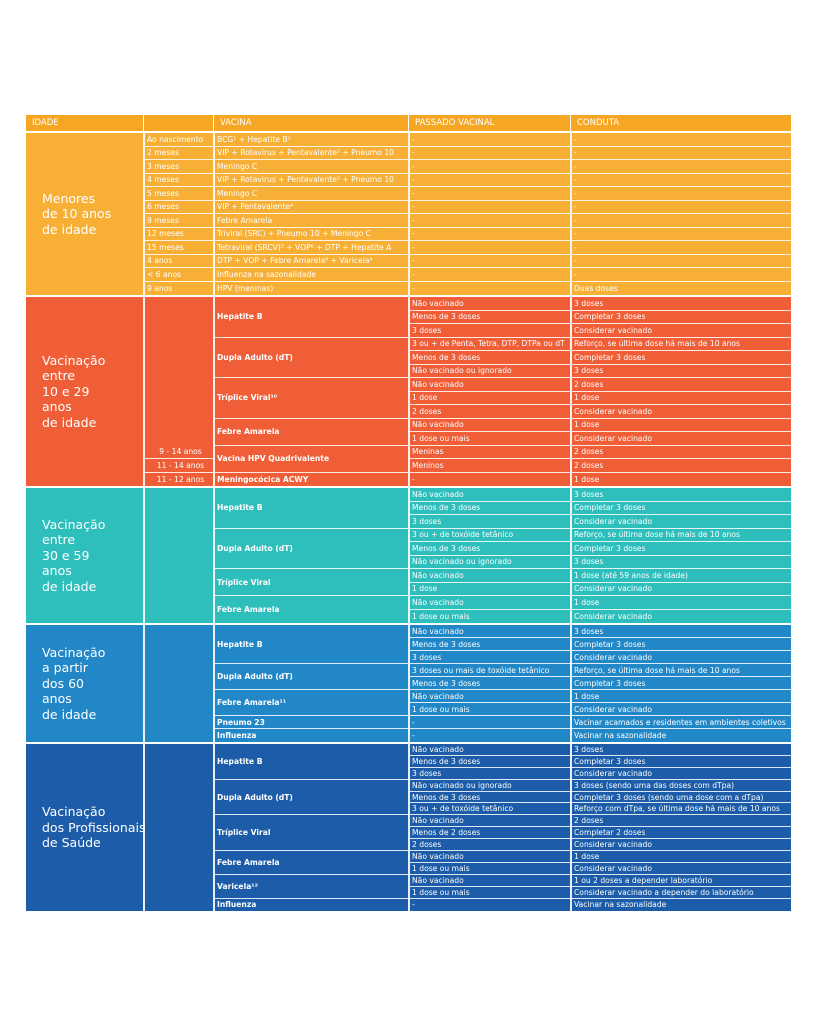  Describe the element at coordinates (179, 452) in the screenshot. I see `age-cell: 9 - 14 anos` at that location.